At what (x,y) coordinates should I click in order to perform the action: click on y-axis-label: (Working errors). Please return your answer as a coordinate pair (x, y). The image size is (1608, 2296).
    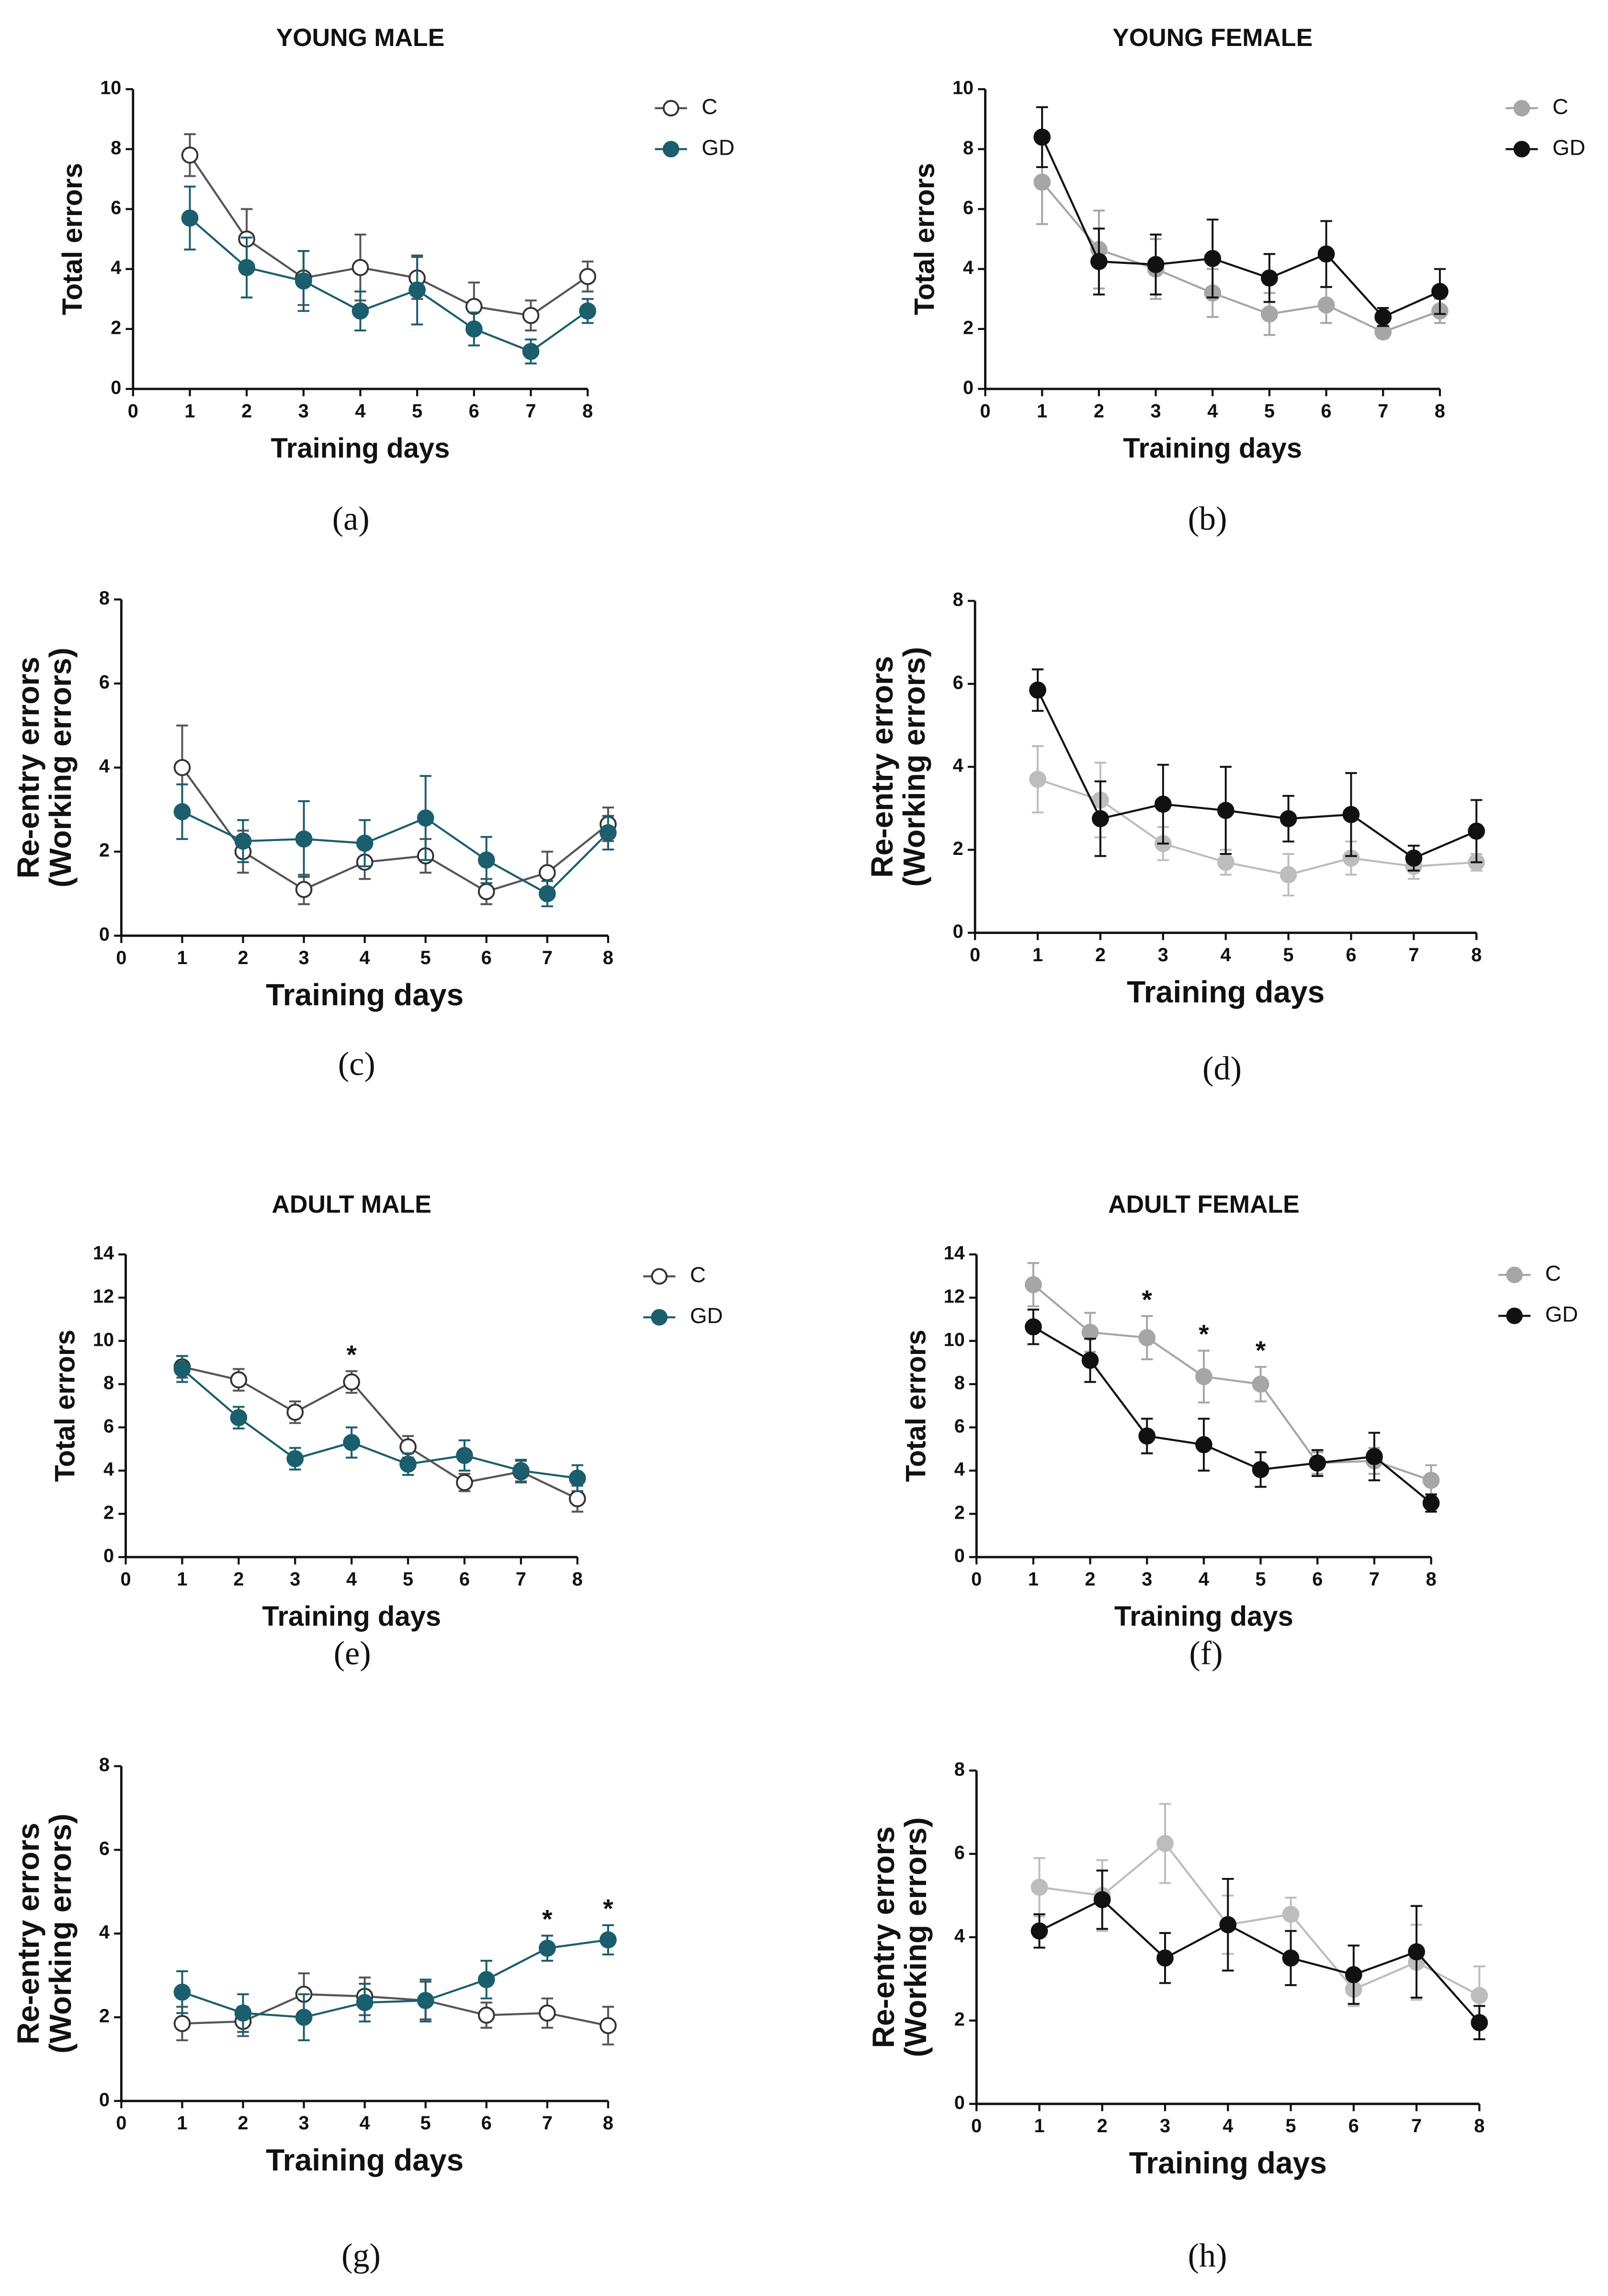
    Looking at the image, I should click on (60, 1934).